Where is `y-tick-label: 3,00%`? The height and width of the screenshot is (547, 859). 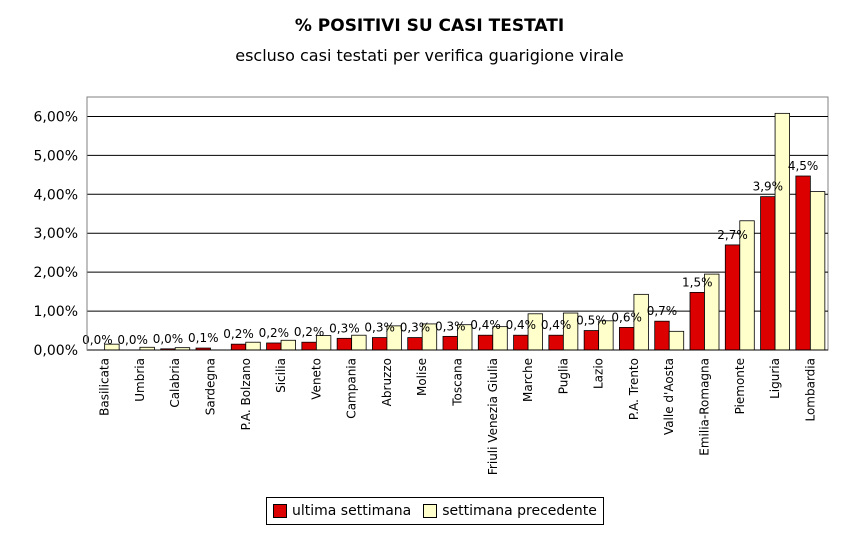
y-tick-label: 3,00% is located at coordinates (56, 234).